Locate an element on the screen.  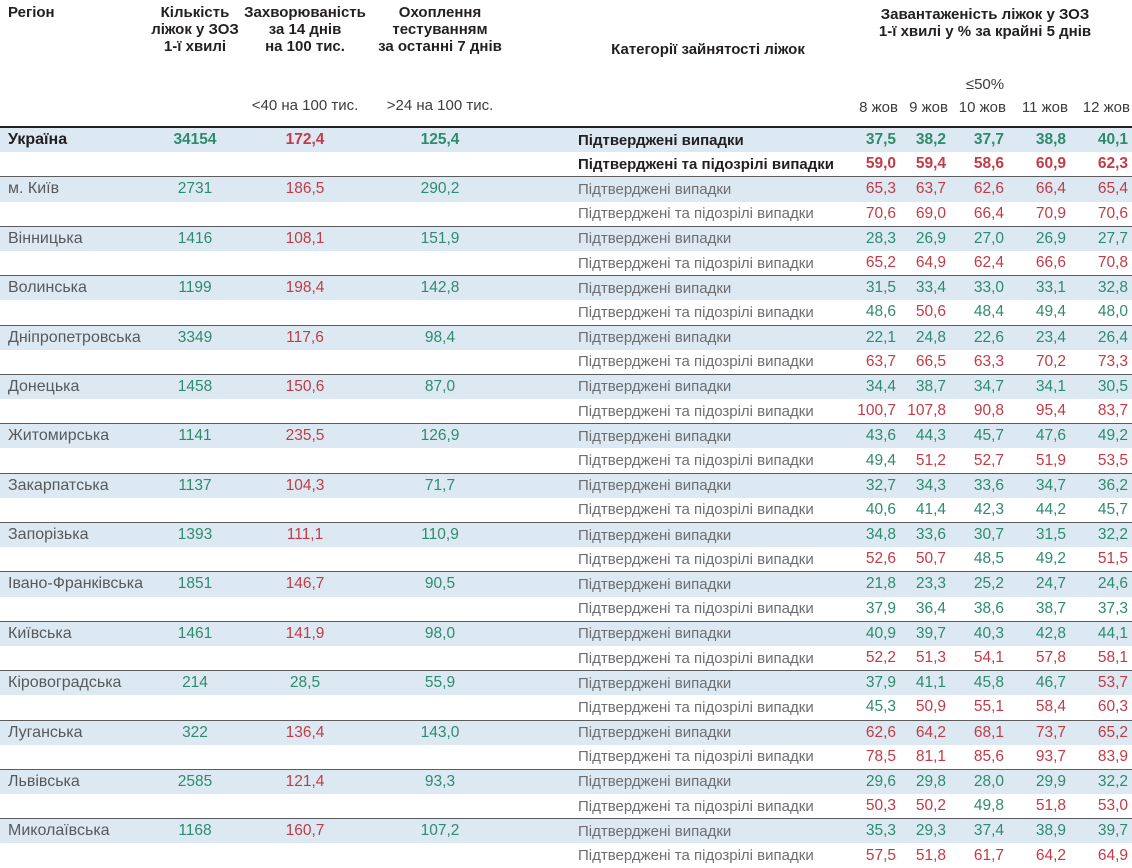
testing-value: 87,0 is located at coordinates (440, 386).